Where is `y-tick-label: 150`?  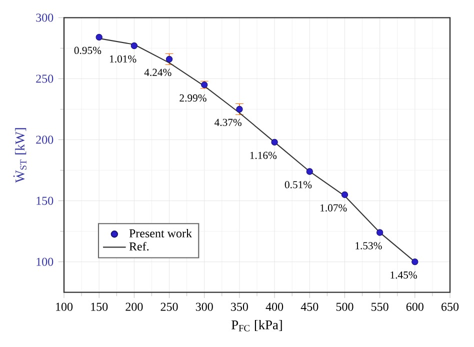 y-tick-label: 150 is located at coordinates (45, 200).